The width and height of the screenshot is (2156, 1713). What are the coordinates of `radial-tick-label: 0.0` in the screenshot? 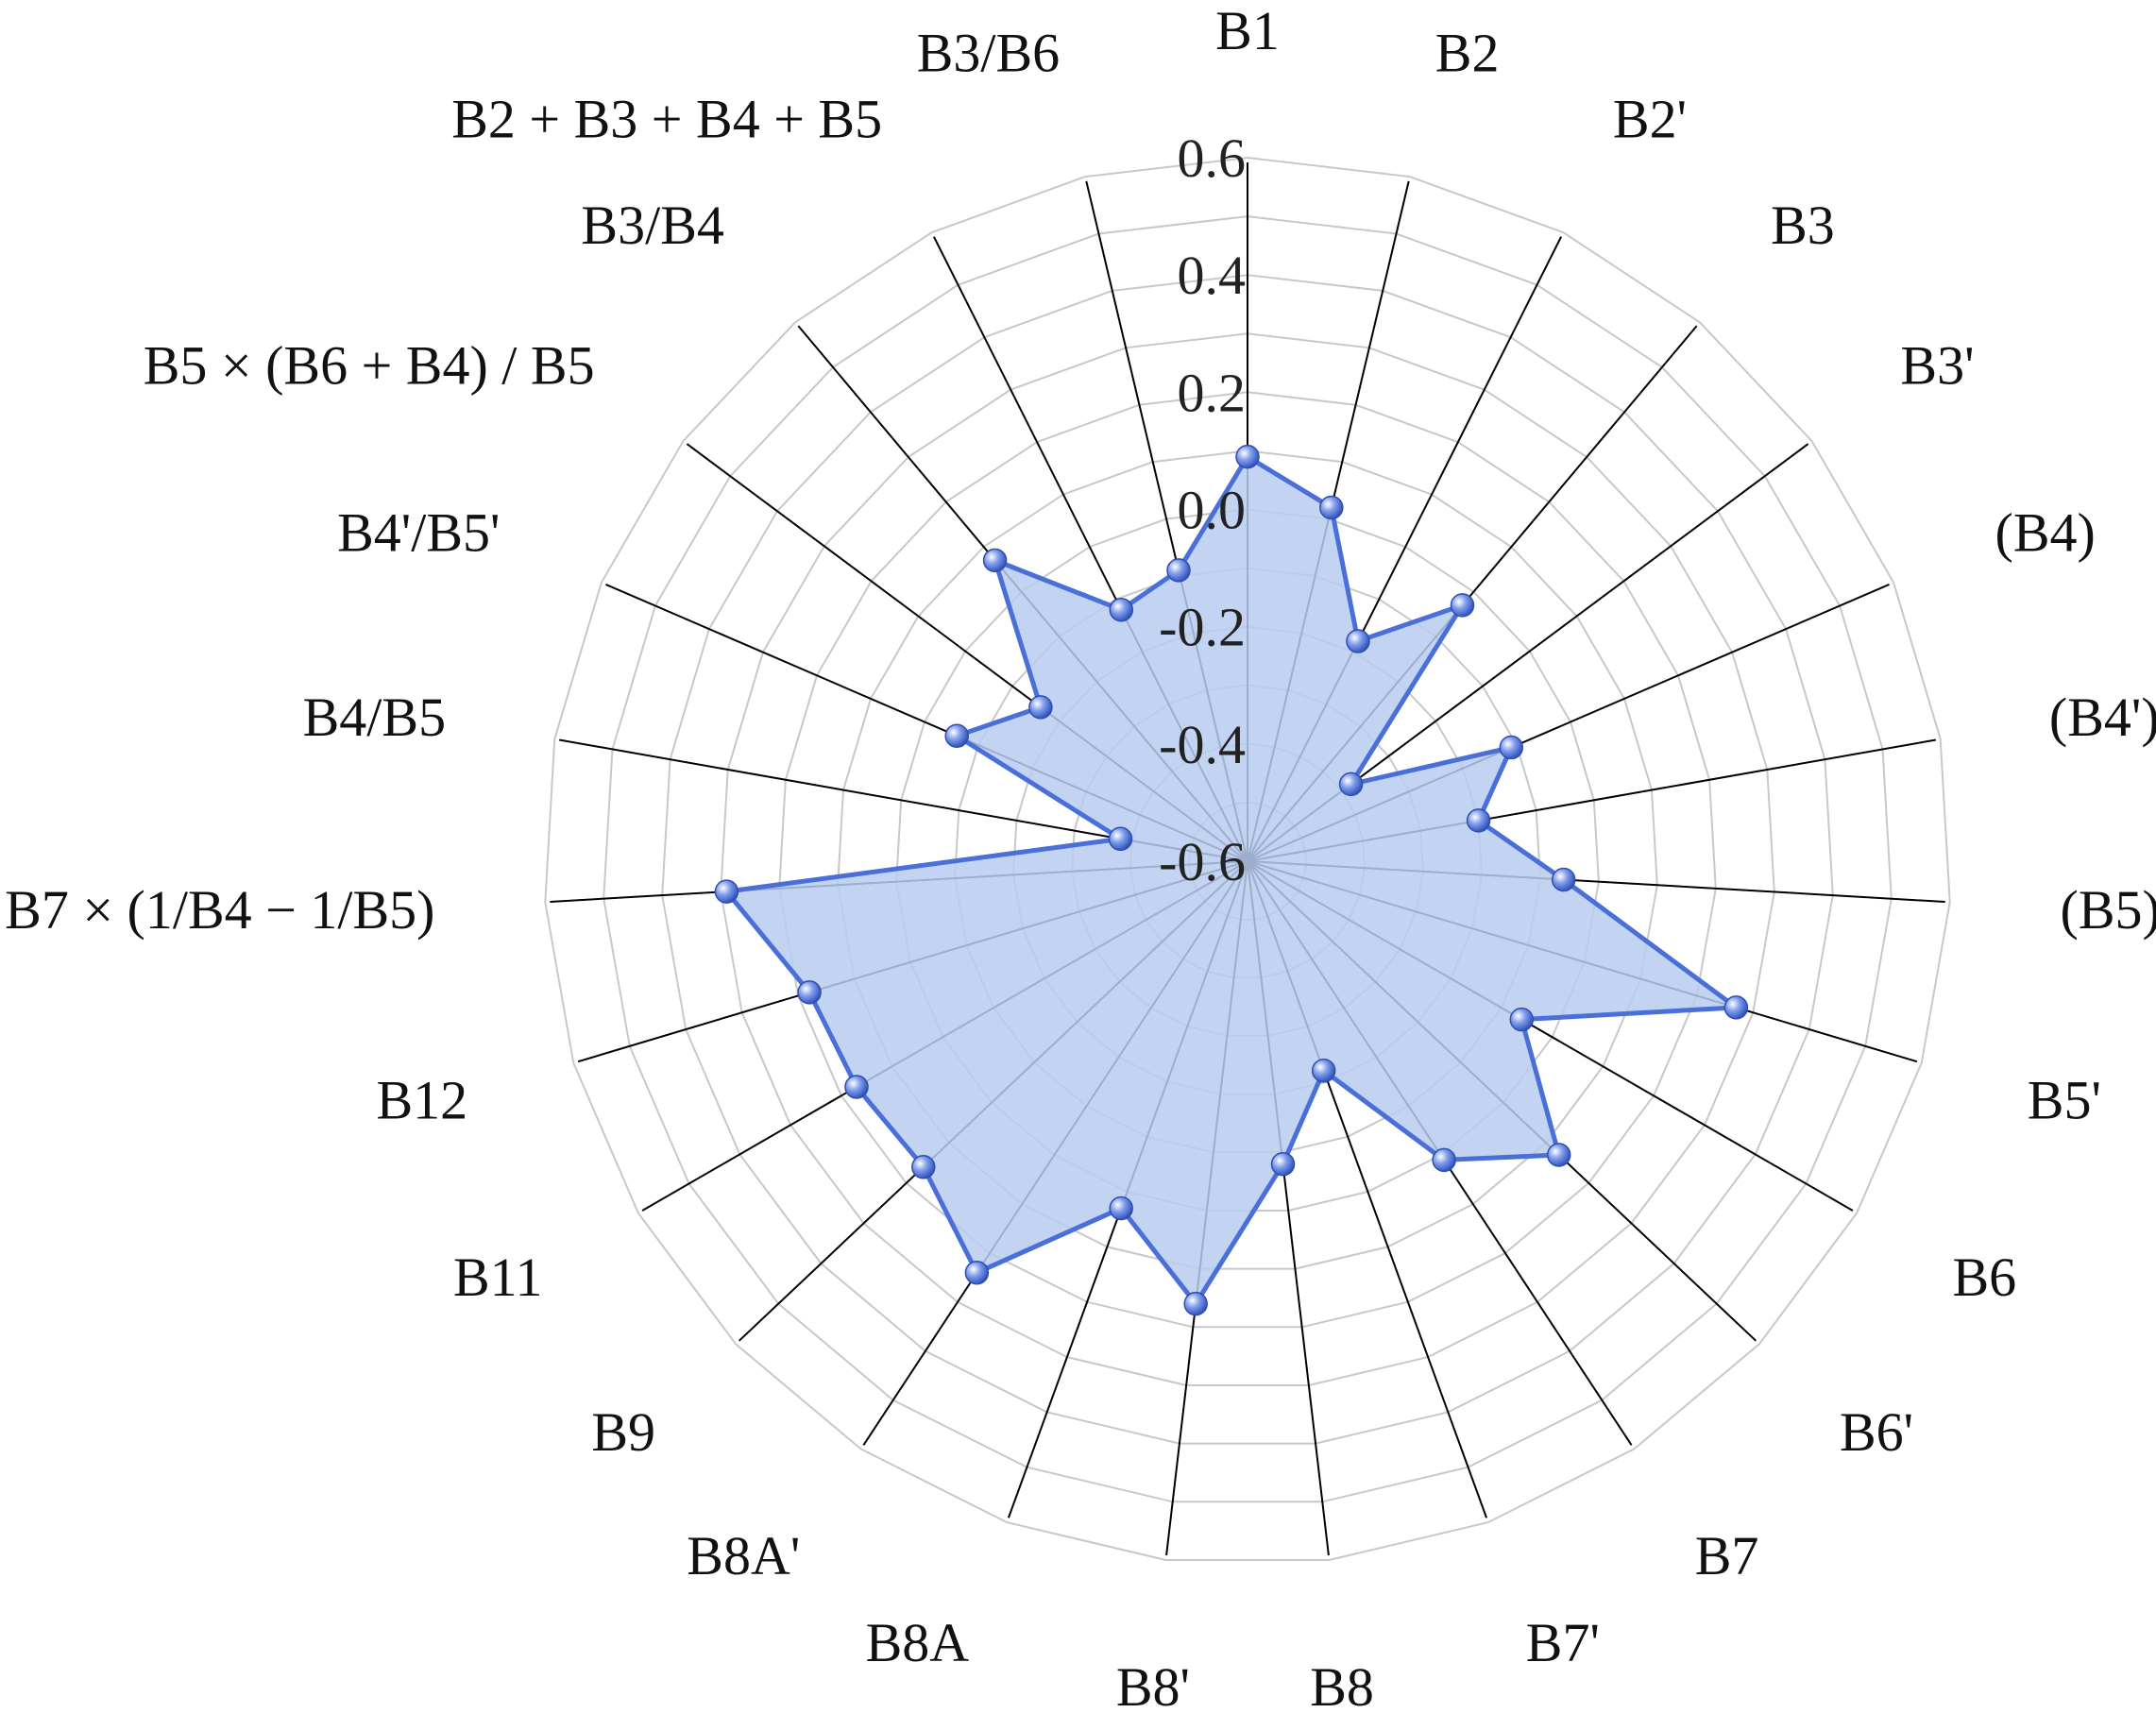 It's located at (1213, 511).